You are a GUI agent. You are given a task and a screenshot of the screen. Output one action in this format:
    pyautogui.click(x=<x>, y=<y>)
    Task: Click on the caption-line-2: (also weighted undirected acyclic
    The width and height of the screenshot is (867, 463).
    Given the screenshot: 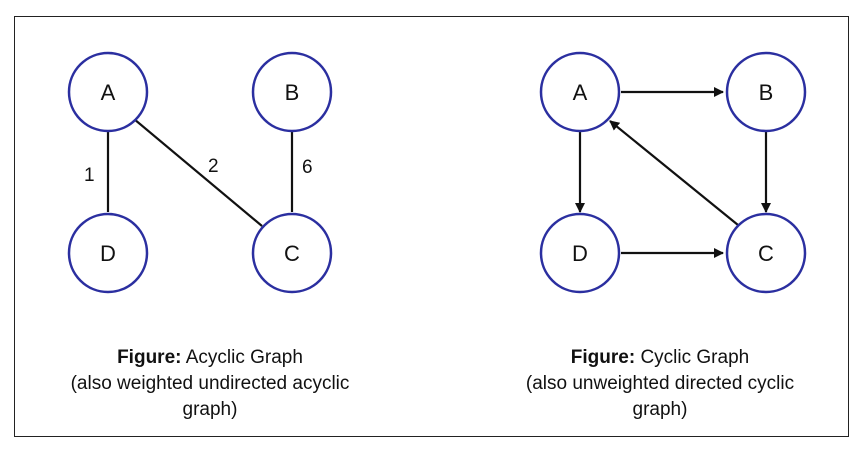 What is the action you would take?
    pyautogui.click(x=210, y=383)
    